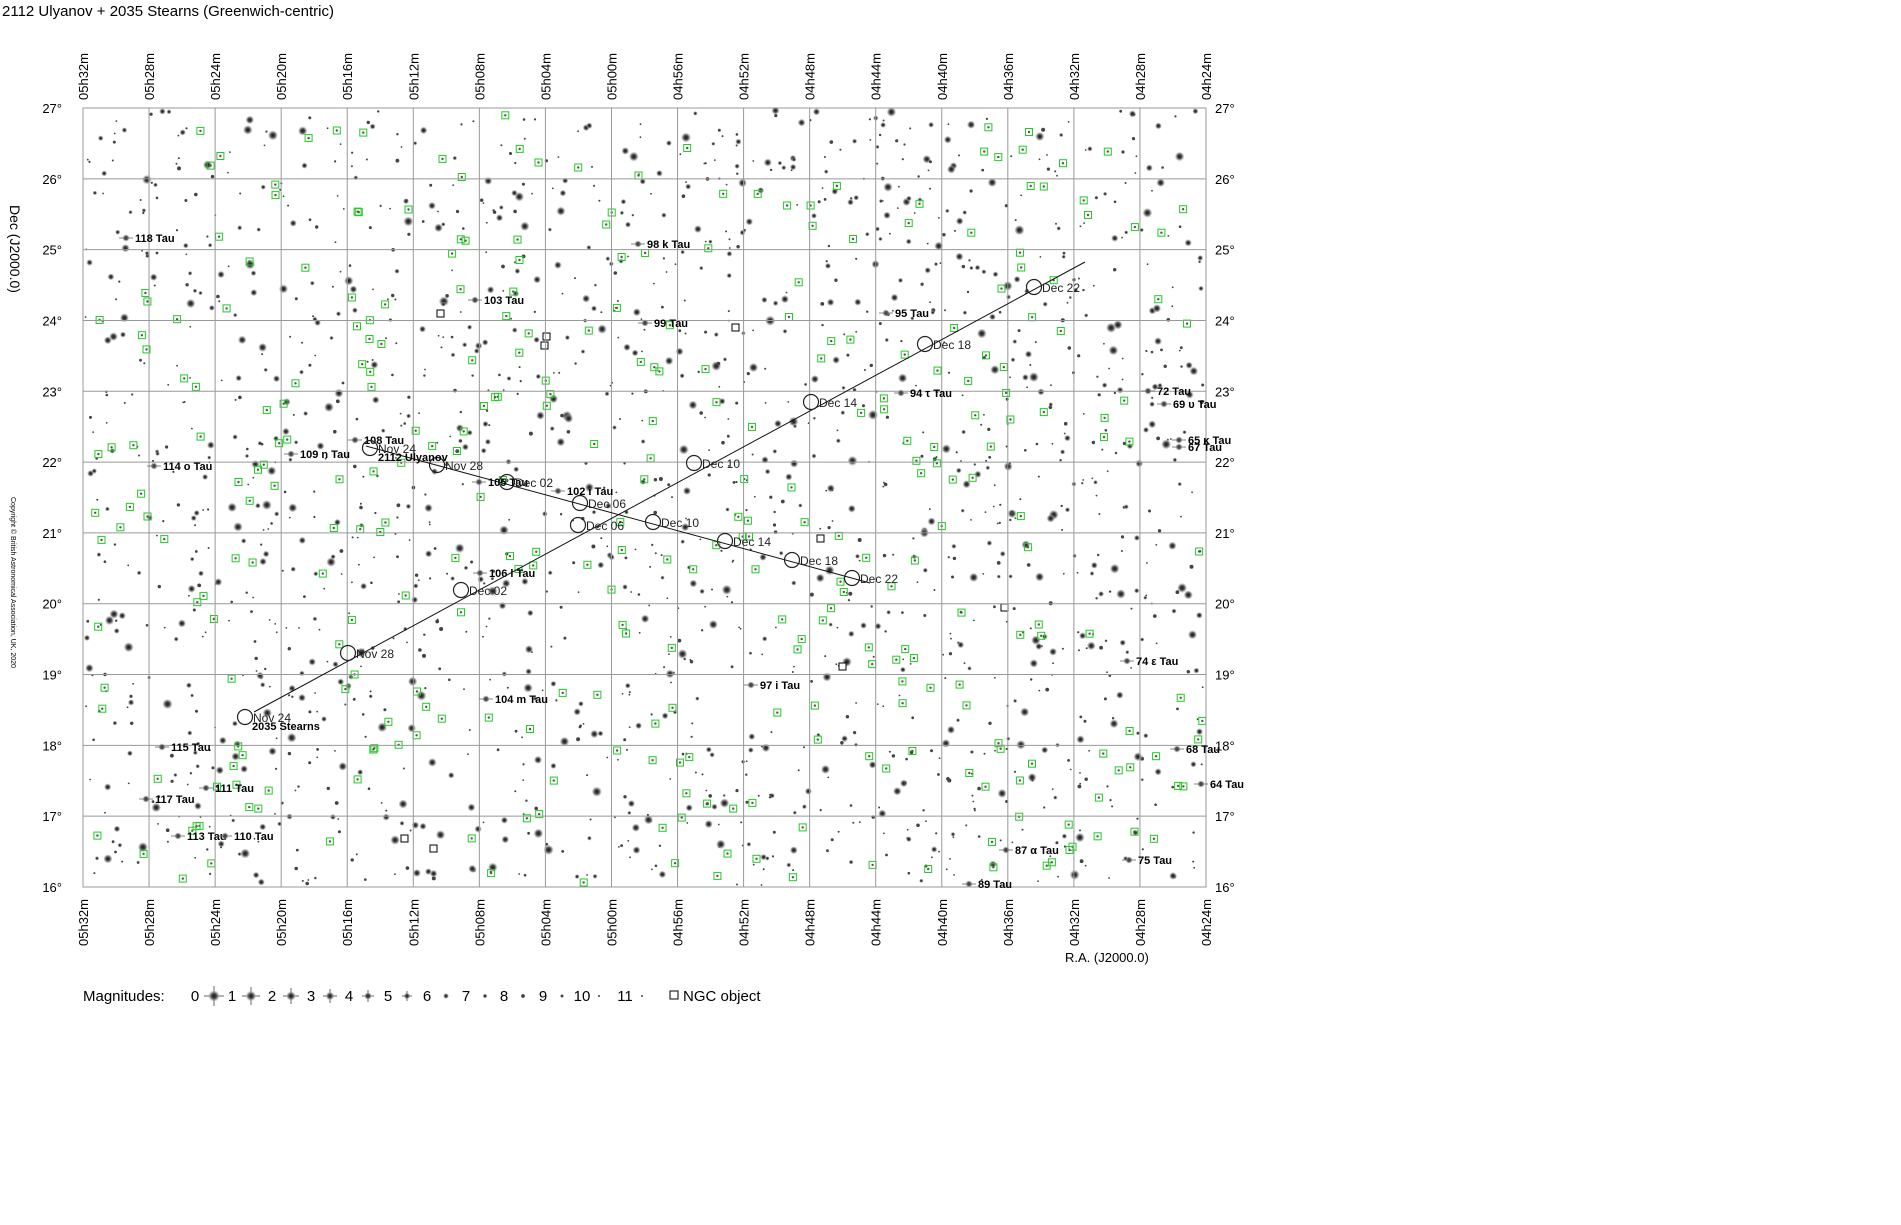 Image resolution: width=1901 pixels, height=1225 pixels. Describe the element at coordinates (175, 800) in the screenshot. I see `star-label: 117 Tau` at that location.